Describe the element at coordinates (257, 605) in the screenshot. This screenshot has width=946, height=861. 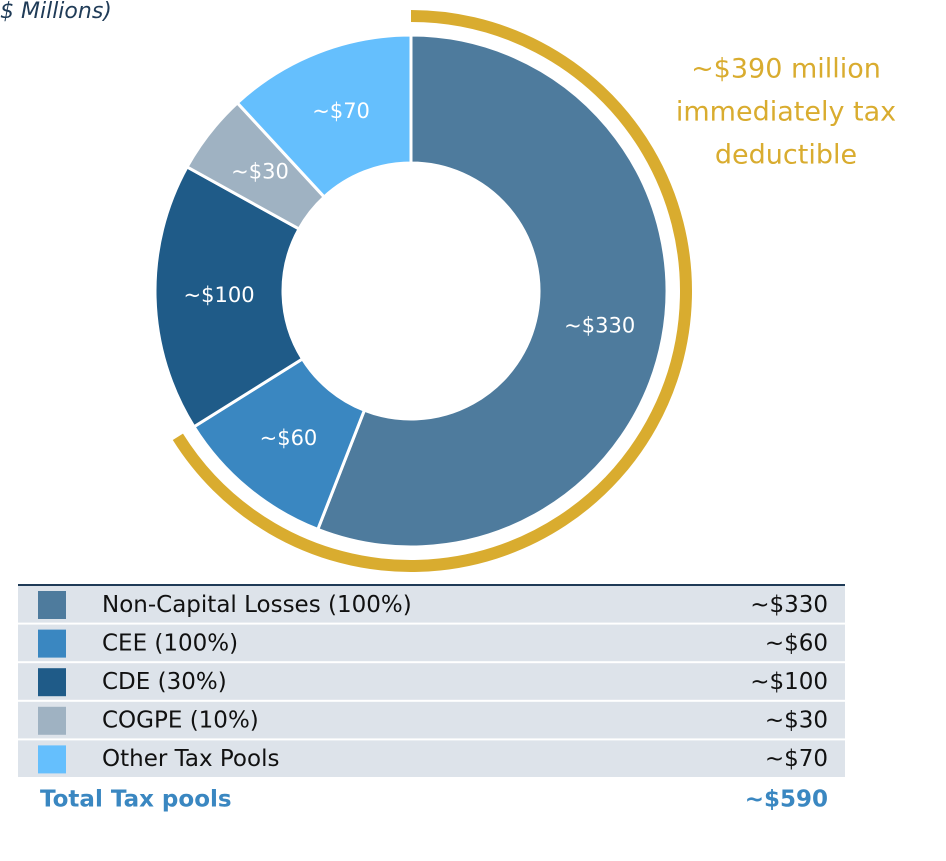
I see `legend-label: Non-Capital Losses (100%)` at that location.